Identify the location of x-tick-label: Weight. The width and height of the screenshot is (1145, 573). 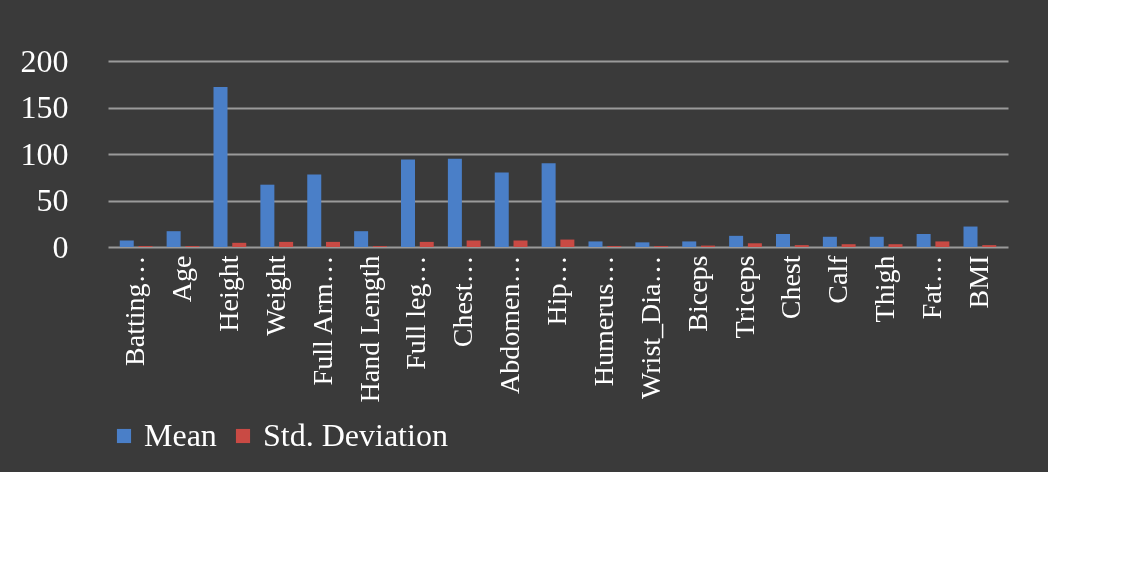
(275, 295).